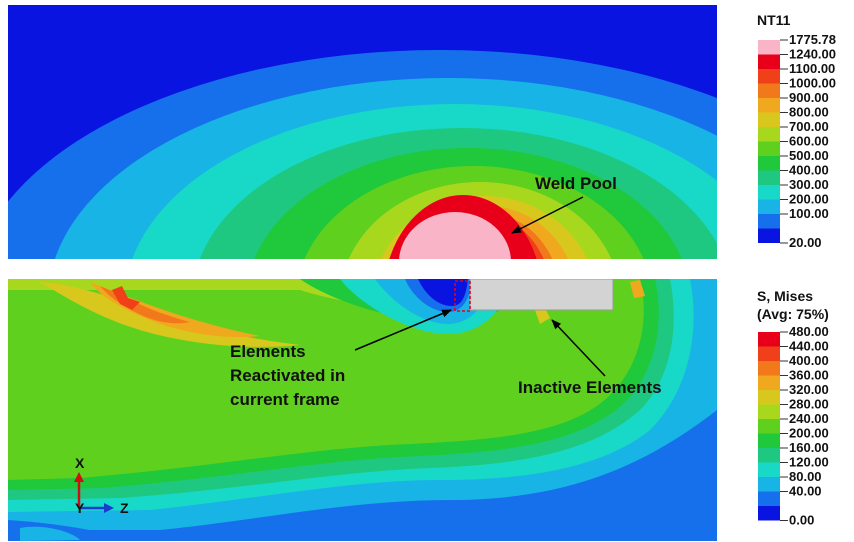  Describe the element at coordinates (287, 375) in the screenshot. I see `reactivated-label-line2: Reactivated in` at that location.